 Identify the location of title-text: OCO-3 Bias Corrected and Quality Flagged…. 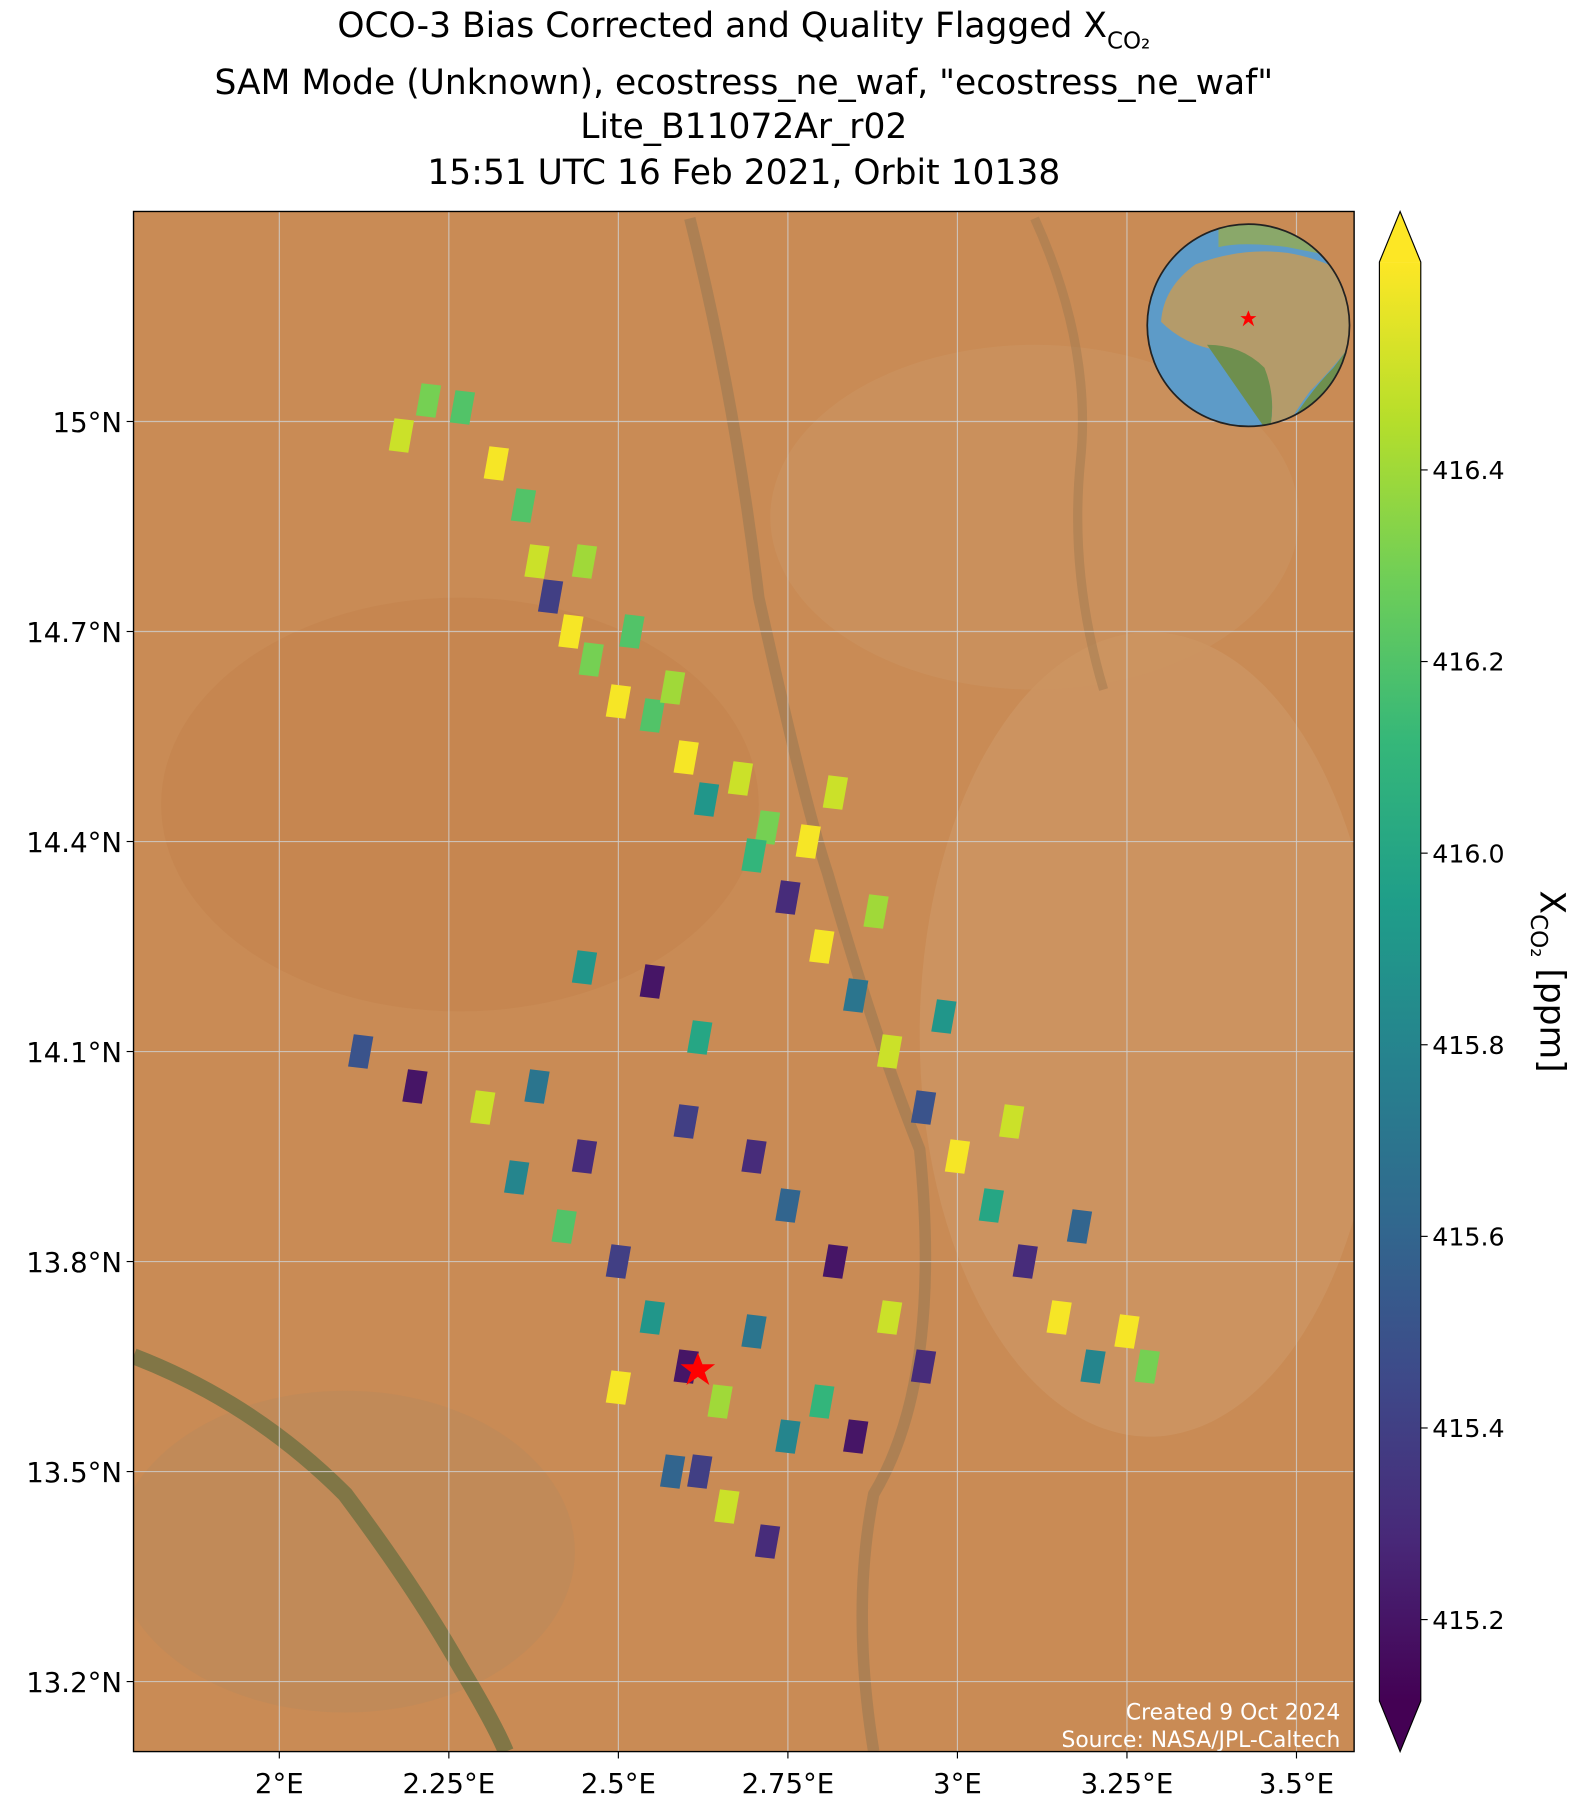
(722, 26).